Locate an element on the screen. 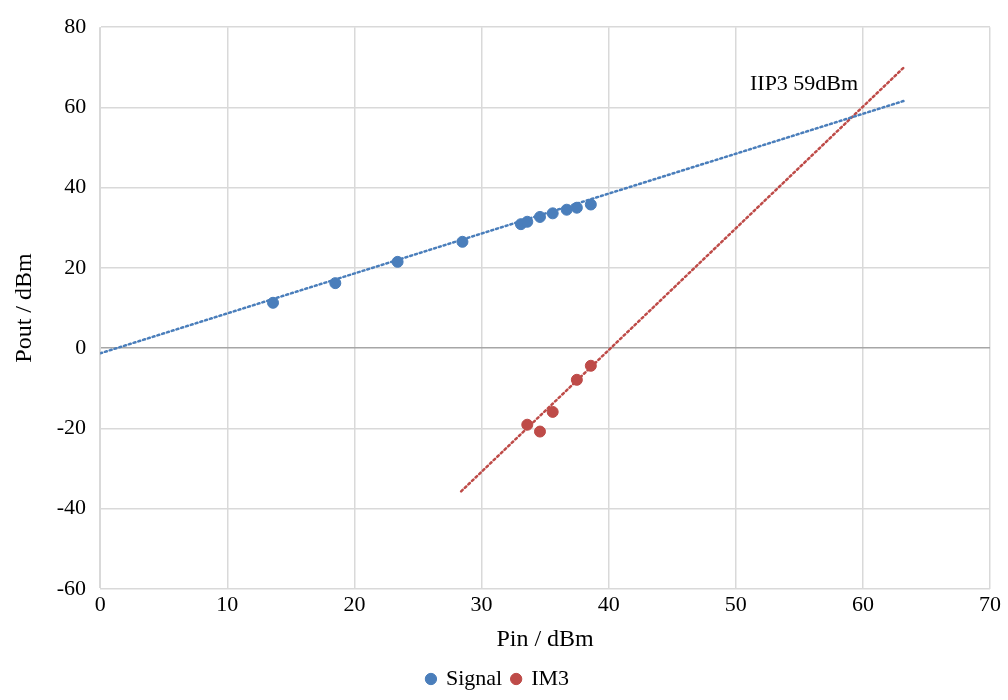 The image size is (1008, 700). x-tick-label: 0 is located at coordinates (100, 603).